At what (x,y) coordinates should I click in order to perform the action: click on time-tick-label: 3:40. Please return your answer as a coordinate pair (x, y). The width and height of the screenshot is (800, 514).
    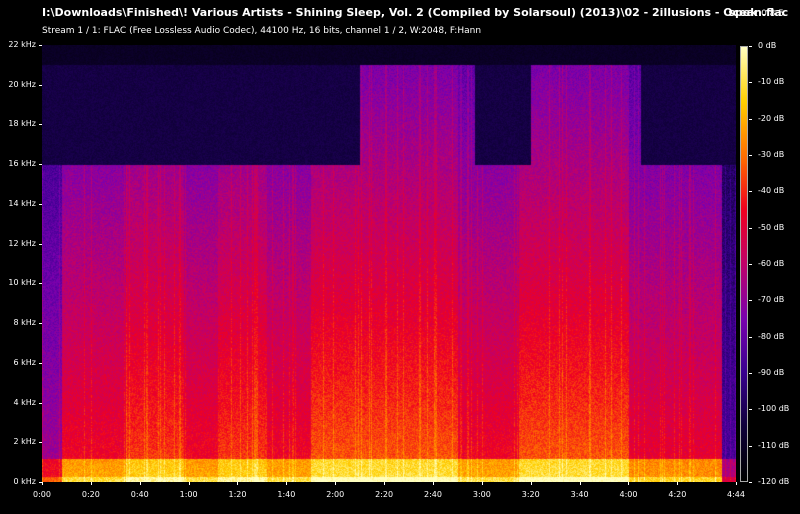
    Looking at the image, I should click on (579, 494).